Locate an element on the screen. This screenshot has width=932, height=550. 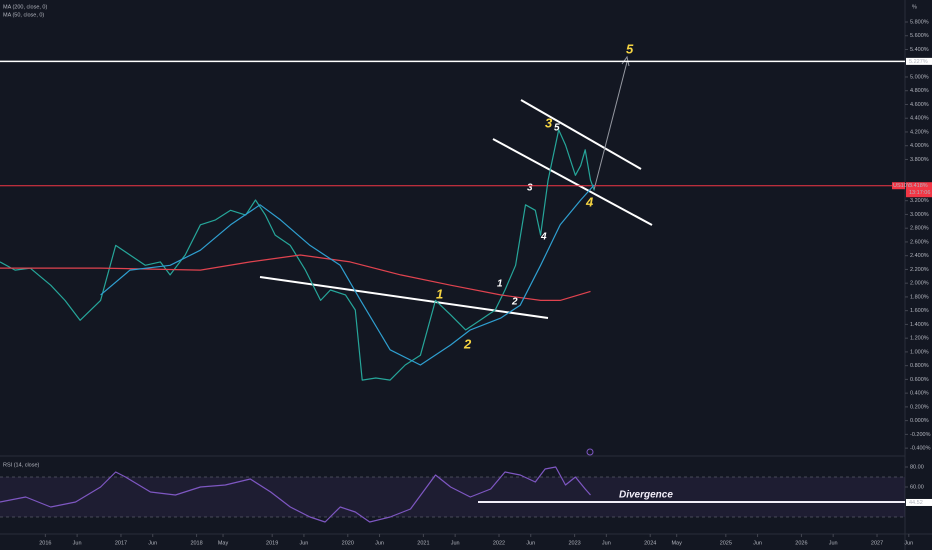
y-tick-label: 5.000% is located at coordinates (919, 77).